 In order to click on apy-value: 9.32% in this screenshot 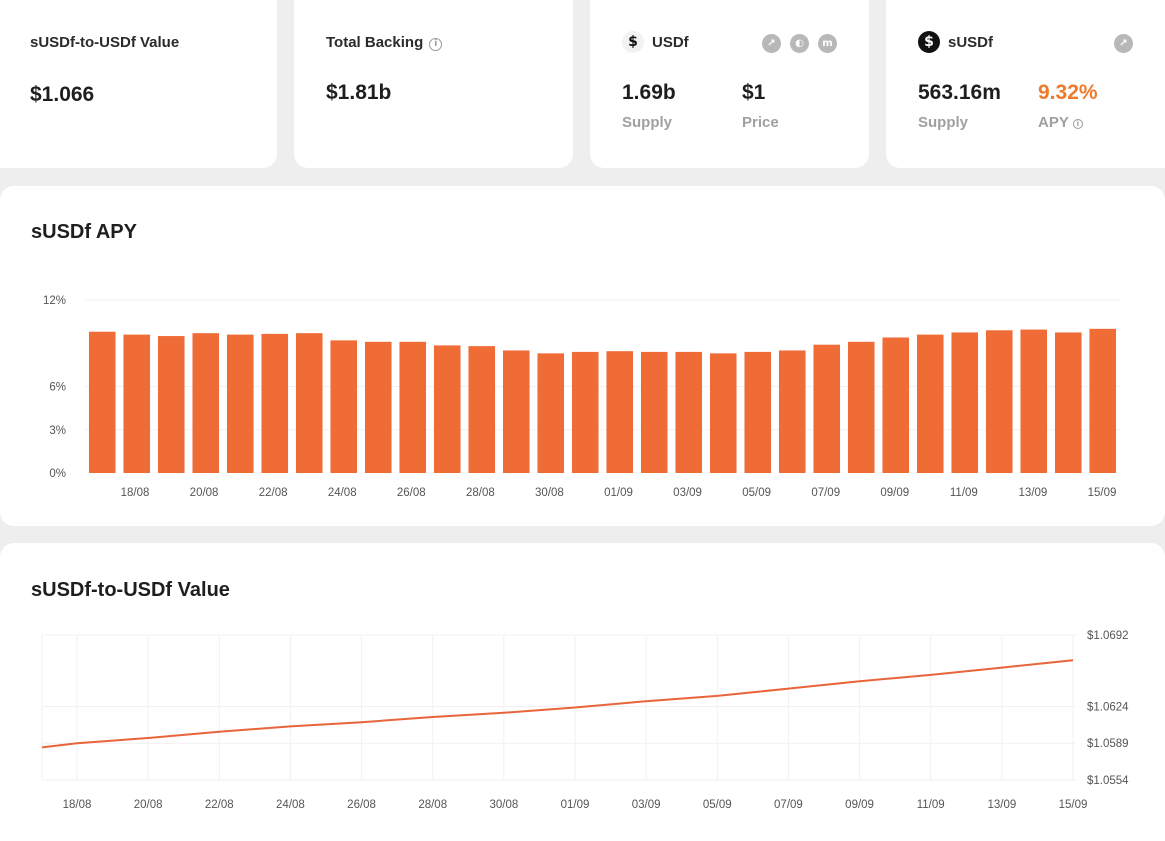, I will do `click(1068, 92)`.